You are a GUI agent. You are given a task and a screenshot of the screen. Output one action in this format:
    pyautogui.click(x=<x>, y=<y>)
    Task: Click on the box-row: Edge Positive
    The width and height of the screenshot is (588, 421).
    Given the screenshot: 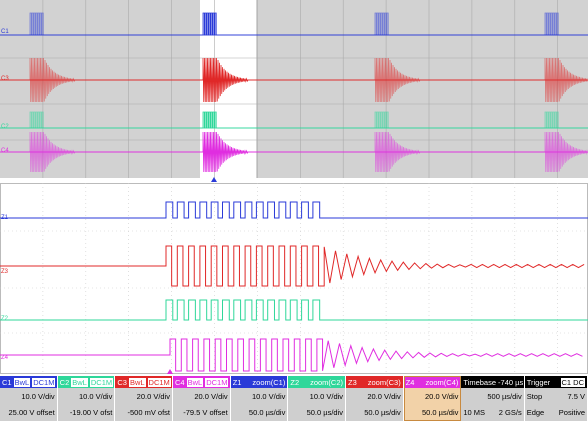 What is the action you would take?
    pyautogui.click(x=556, y=413)
    